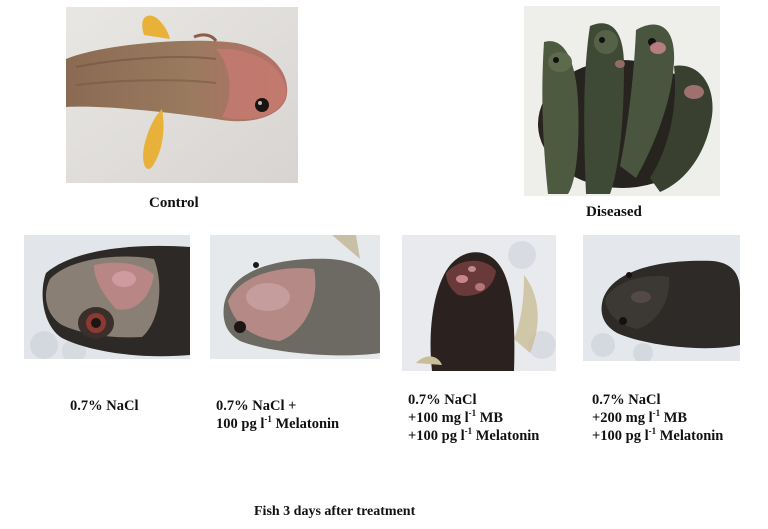  What do you see at coordinates (622, 101) in the screenshot?
I see `diseased-fish-photo` at bounding box center [622, 101].